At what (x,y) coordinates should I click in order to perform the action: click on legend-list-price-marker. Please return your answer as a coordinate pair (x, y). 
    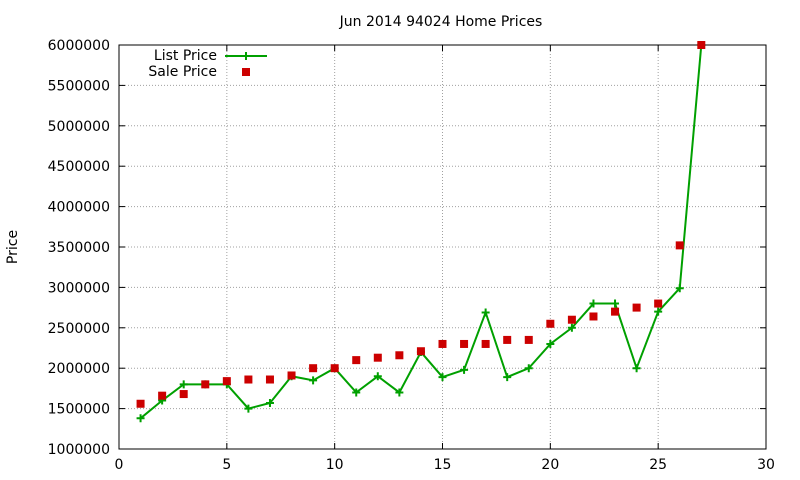
    Looking at the image, I should click on (246, 56).